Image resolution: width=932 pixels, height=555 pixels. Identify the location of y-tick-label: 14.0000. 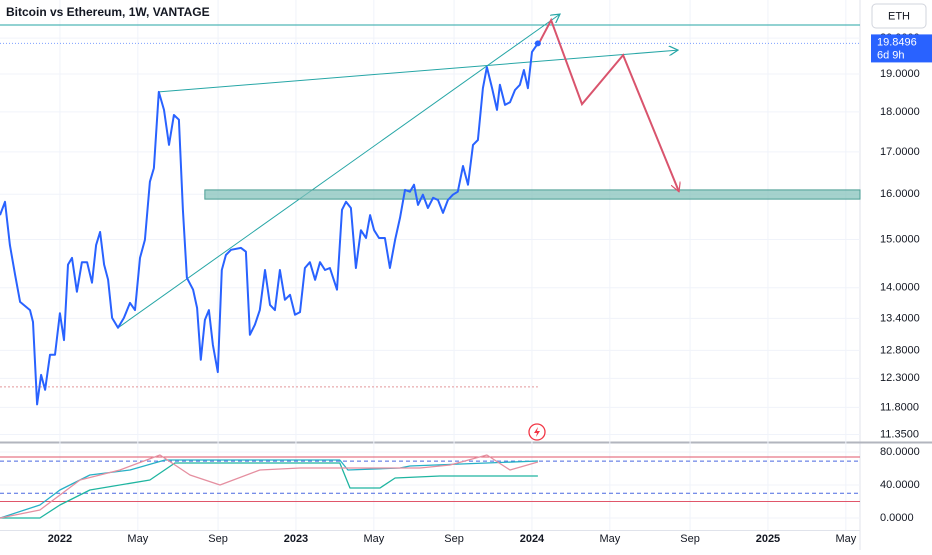
(900, 288).